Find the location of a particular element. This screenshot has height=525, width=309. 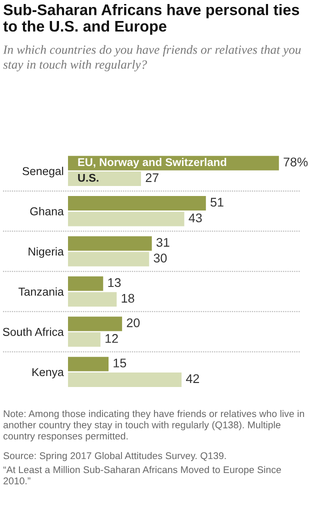

chart-subtitle: In which countries do you have friends or relatives that you stay in touch with regularly? is located at coordinates (152, 58).